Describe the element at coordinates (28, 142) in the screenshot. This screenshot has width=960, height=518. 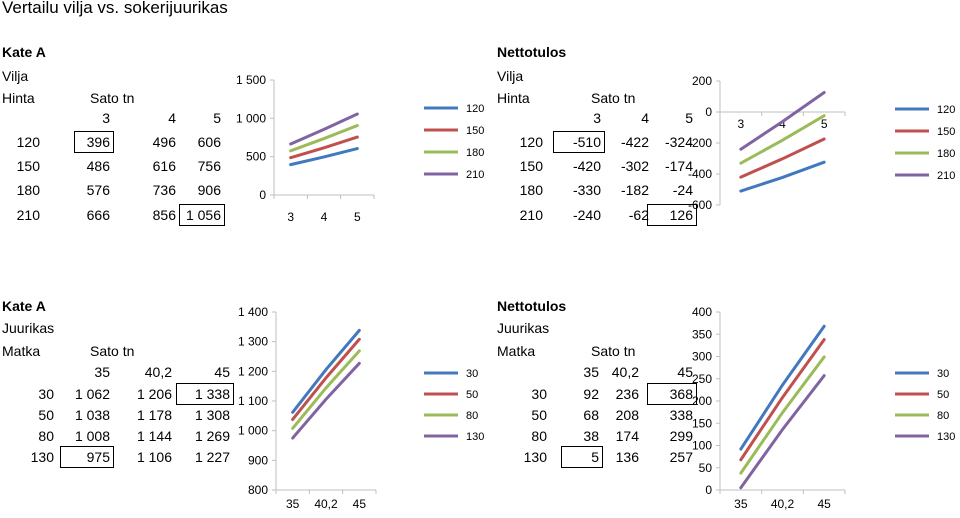
I see `row-label: 120` at that location.